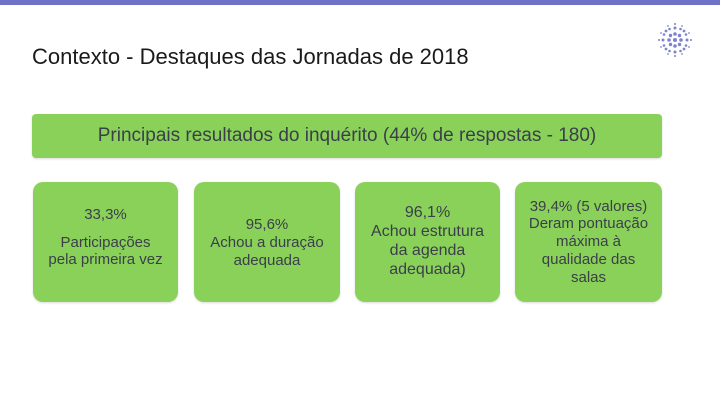 The width and height of the screenshot is (720, 405). I want to click on stat-value: 96,1%, so click(427, 213).